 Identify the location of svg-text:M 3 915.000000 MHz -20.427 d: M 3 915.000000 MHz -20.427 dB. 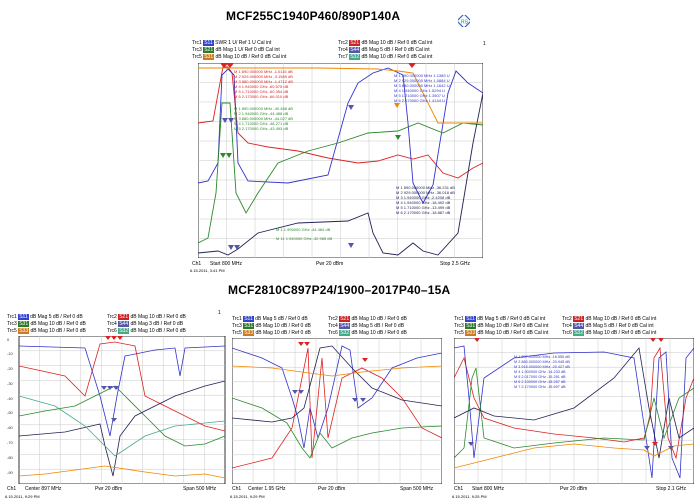
(542, 367).